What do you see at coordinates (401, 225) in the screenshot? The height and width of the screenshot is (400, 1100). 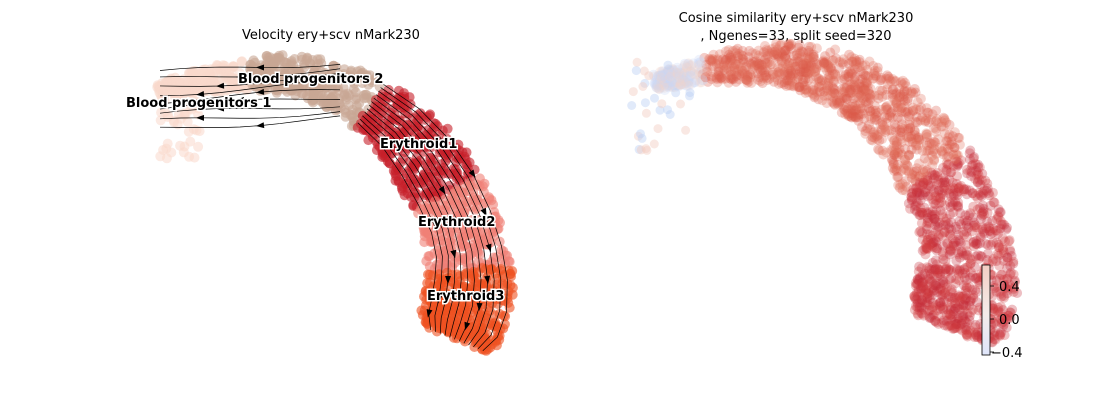 I see `velocity-streamline` at bounding box center [401, 225].